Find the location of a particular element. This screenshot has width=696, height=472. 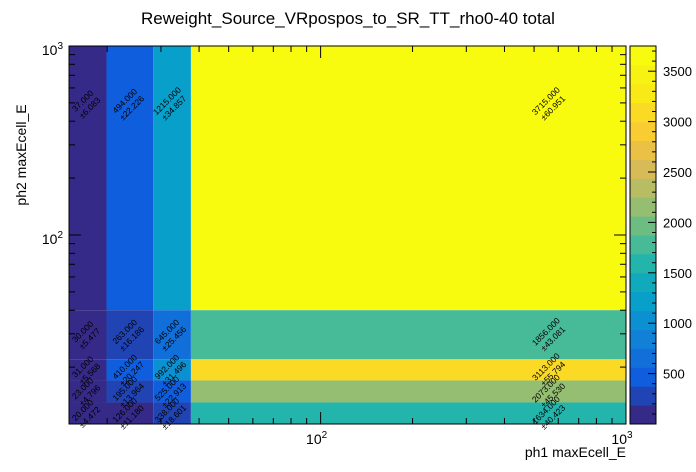

y-tick-label-exponent: 3 is located at coordinates (60, 46).